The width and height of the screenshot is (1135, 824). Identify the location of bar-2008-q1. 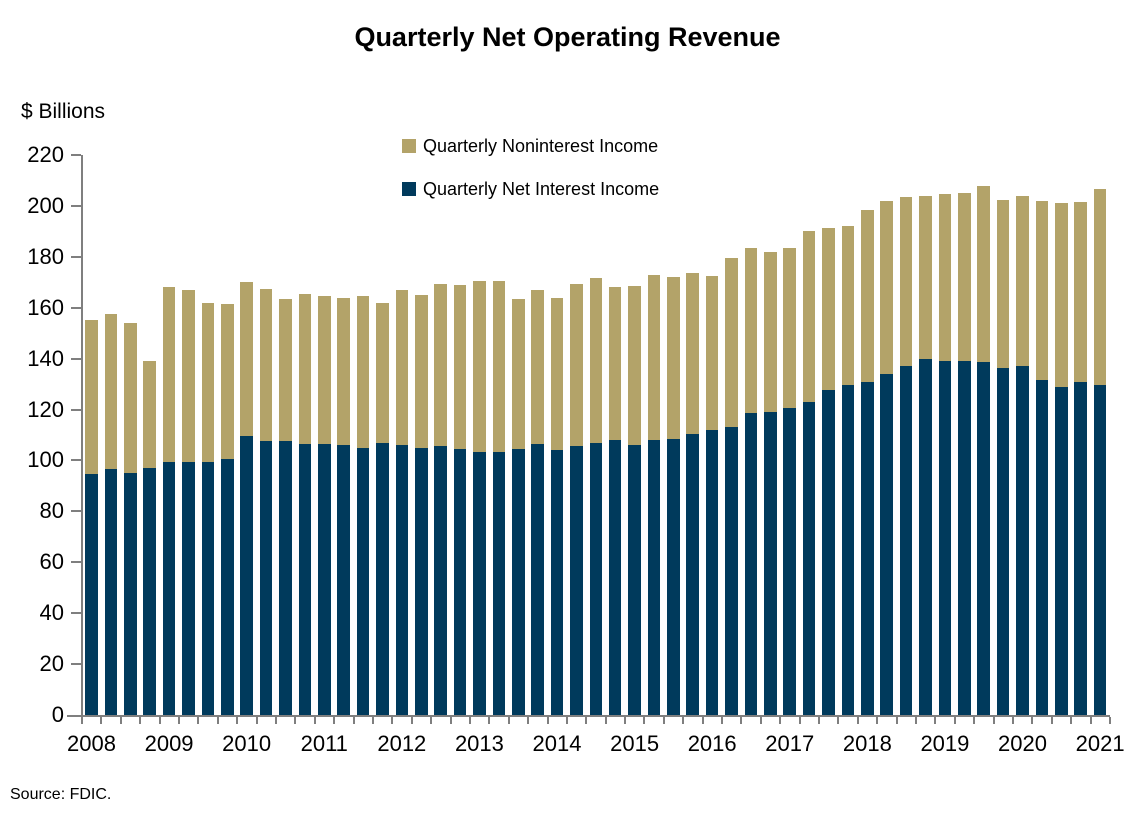
(91, 517).